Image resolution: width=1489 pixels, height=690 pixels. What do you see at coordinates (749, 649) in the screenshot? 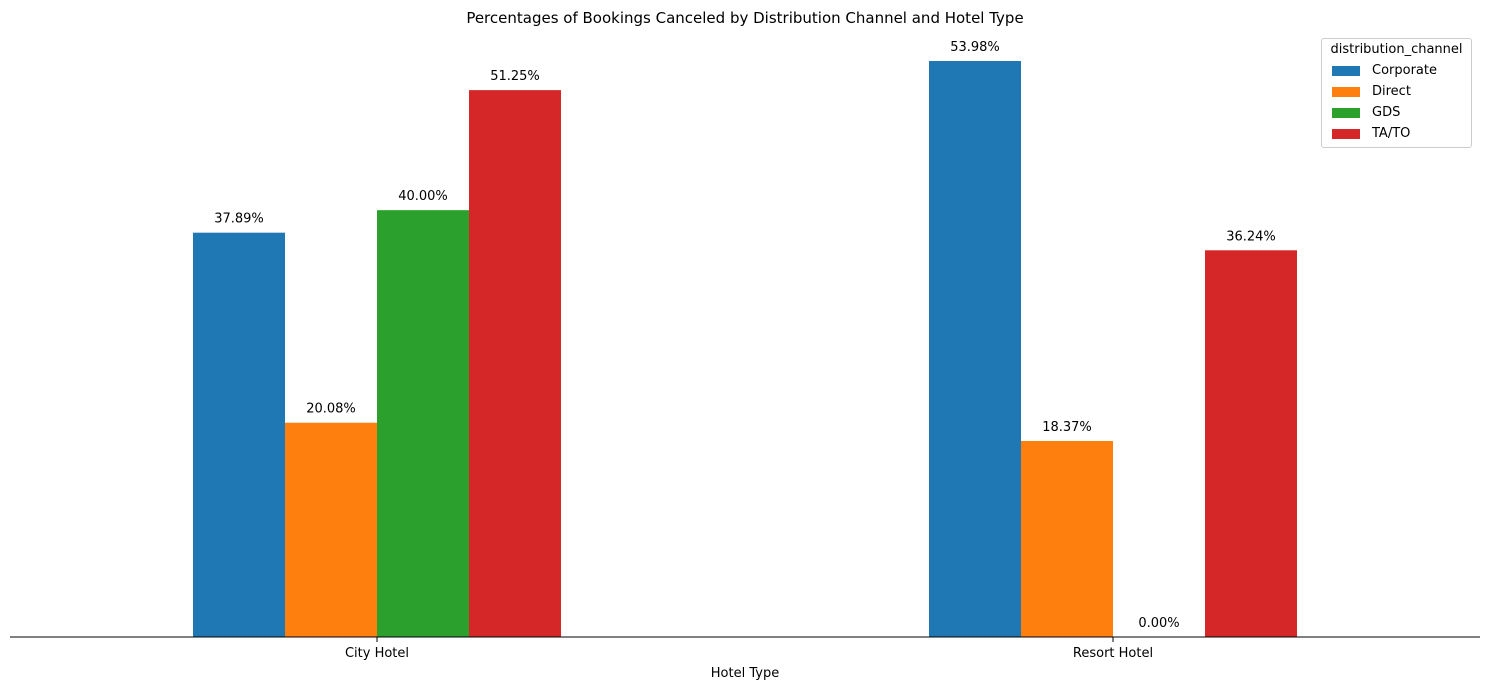
I see `x-tick-group: City Hotel Resort Hotel` at bounding box center [749, 649].